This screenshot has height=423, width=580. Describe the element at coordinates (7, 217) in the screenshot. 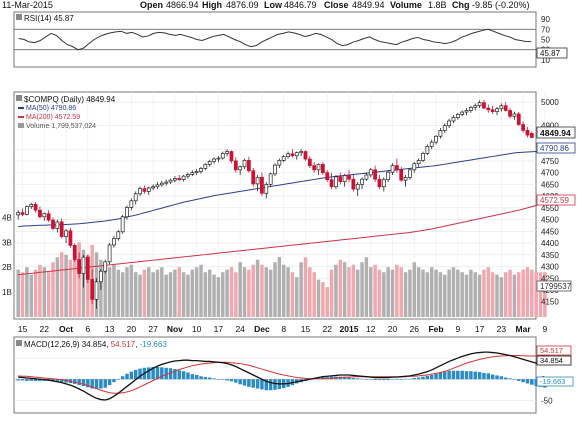

I see `volume-tick-label: 4B` at that location.